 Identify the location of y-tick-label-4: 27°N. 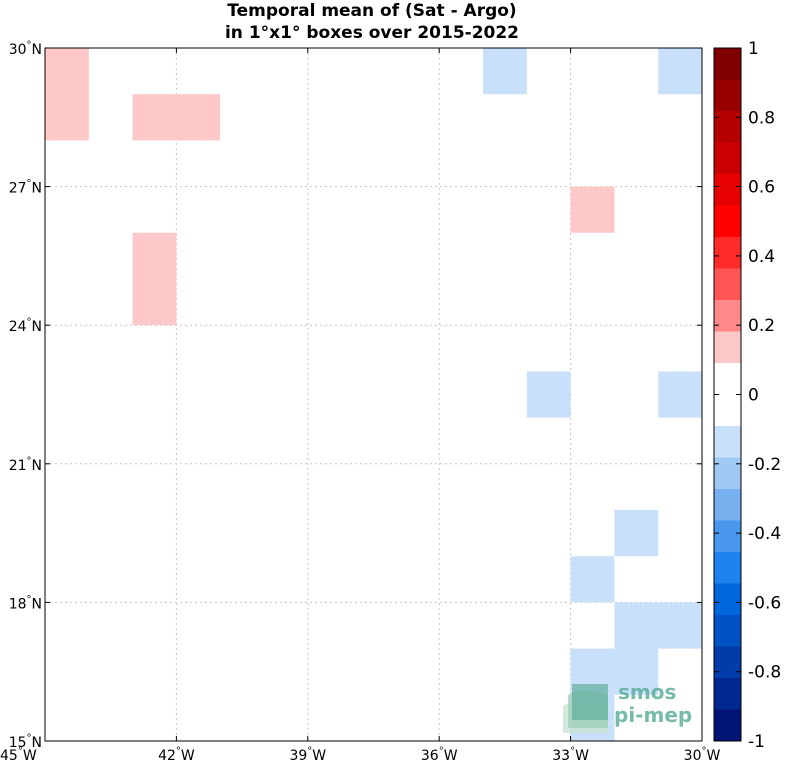
(25, 188).